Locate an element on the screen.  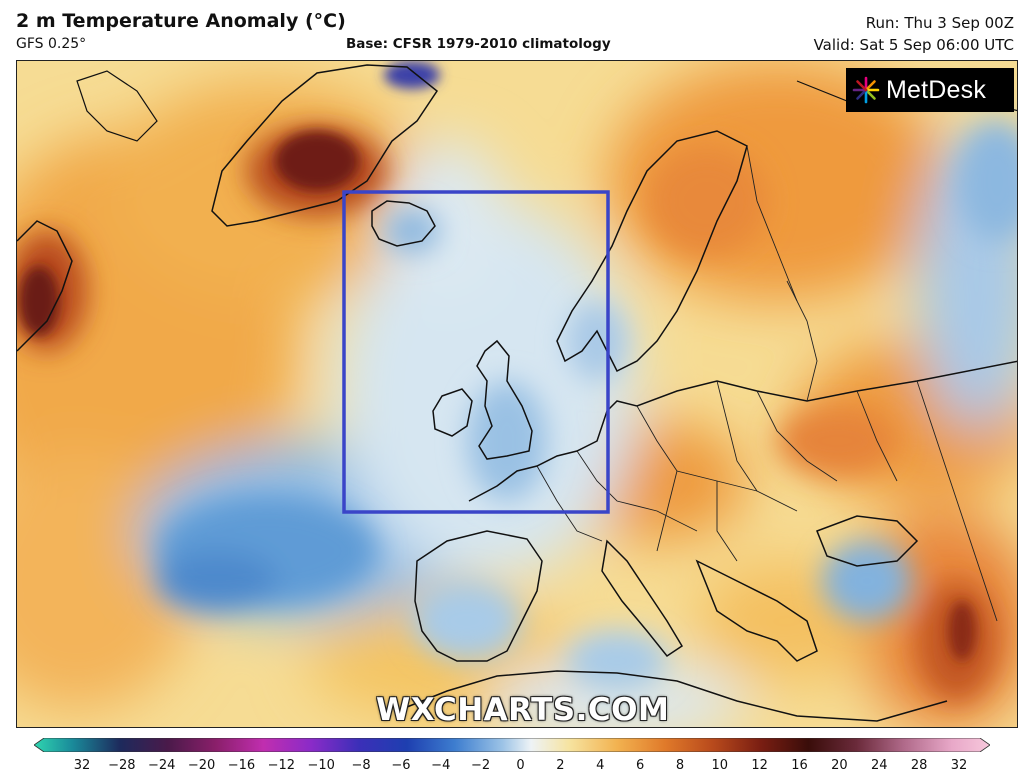
scale-tick-label: 28 is located at coordinates (919, 765).